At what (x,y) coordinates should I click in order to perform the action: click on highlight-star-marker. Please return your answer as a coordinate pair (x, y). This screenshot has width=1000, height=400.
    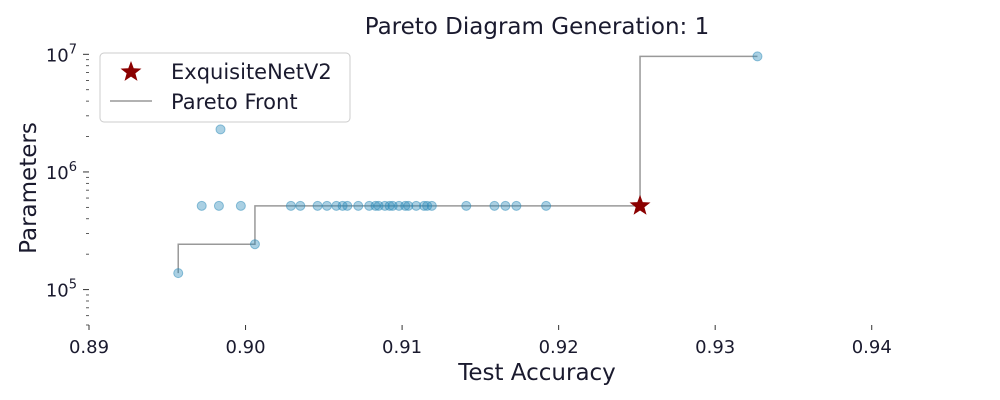
    Looking at the image, I should click on (640, 204).